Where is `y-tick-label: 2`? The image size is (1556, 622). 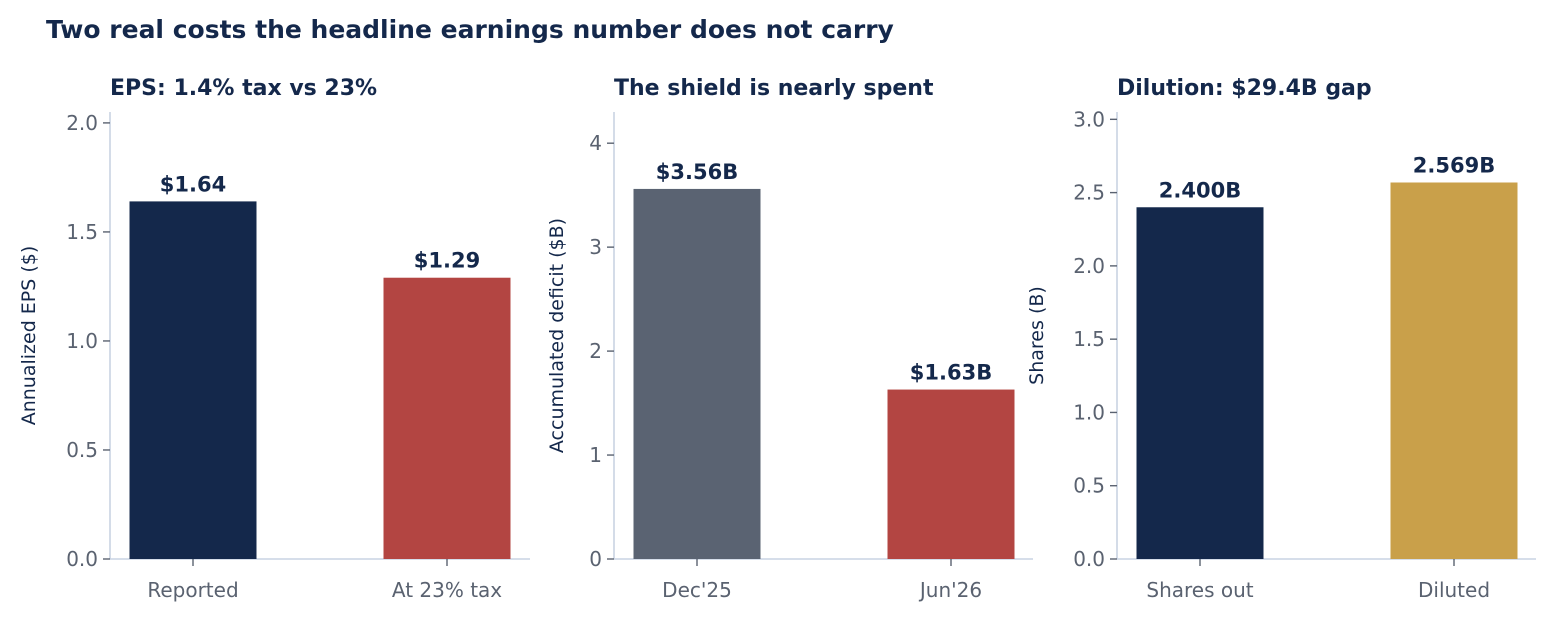
y-tick-label: 2 is located at coordinates (595, 351).